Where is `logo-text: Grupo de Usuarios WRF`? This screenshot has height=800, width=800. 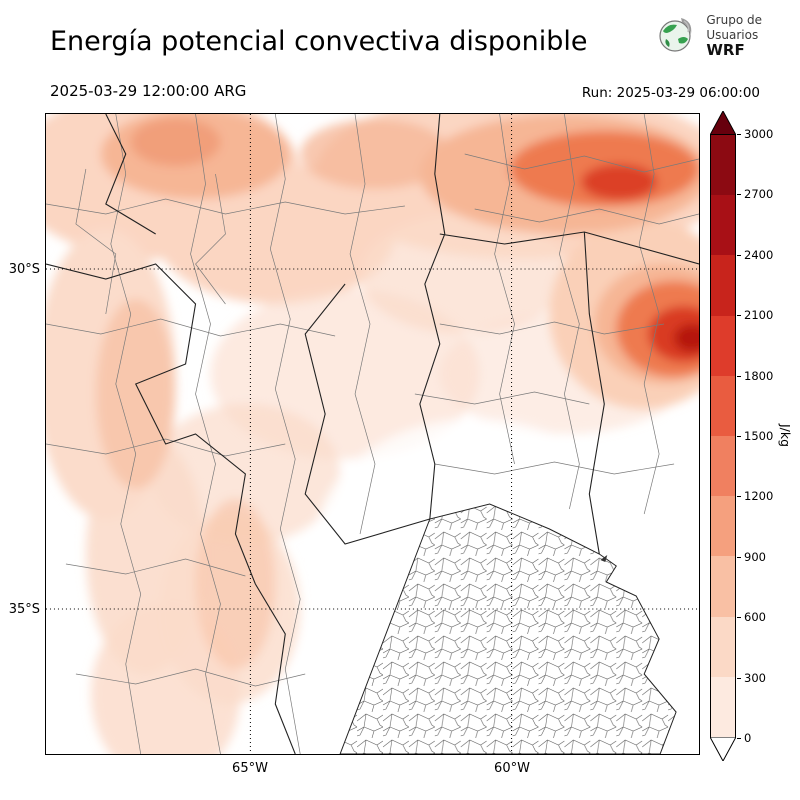 logo-text: Grupo de Usuarios WRF is located at coordinates (734, 35).